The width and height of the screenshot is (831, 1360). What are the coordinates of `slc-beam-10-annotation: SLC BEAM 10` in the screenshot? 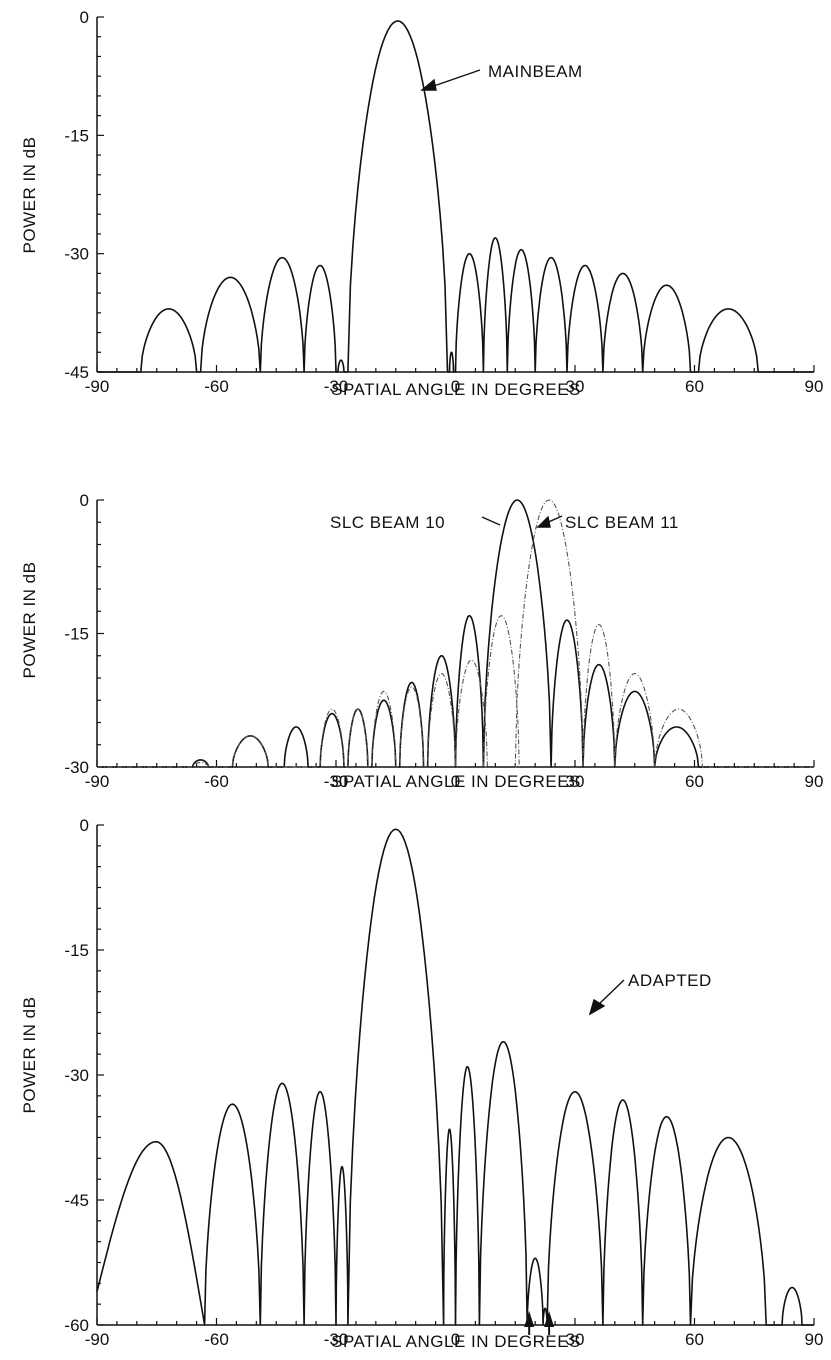 It's located at (387, 522).